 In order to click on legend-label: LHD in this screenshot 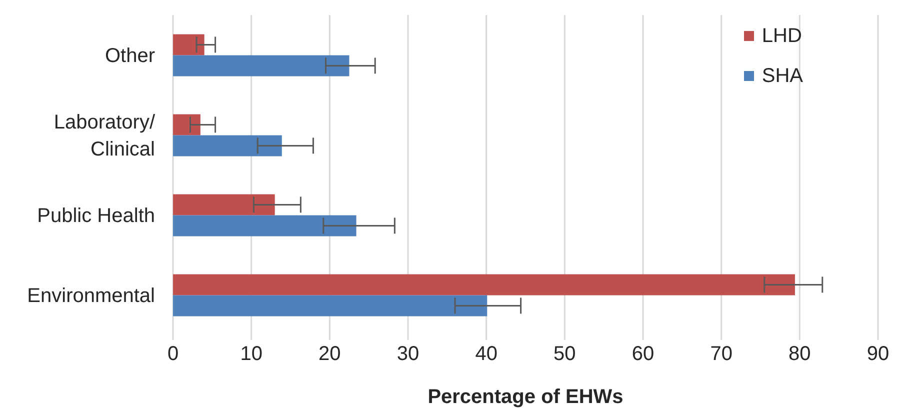, I will do `click(782, 36)`.